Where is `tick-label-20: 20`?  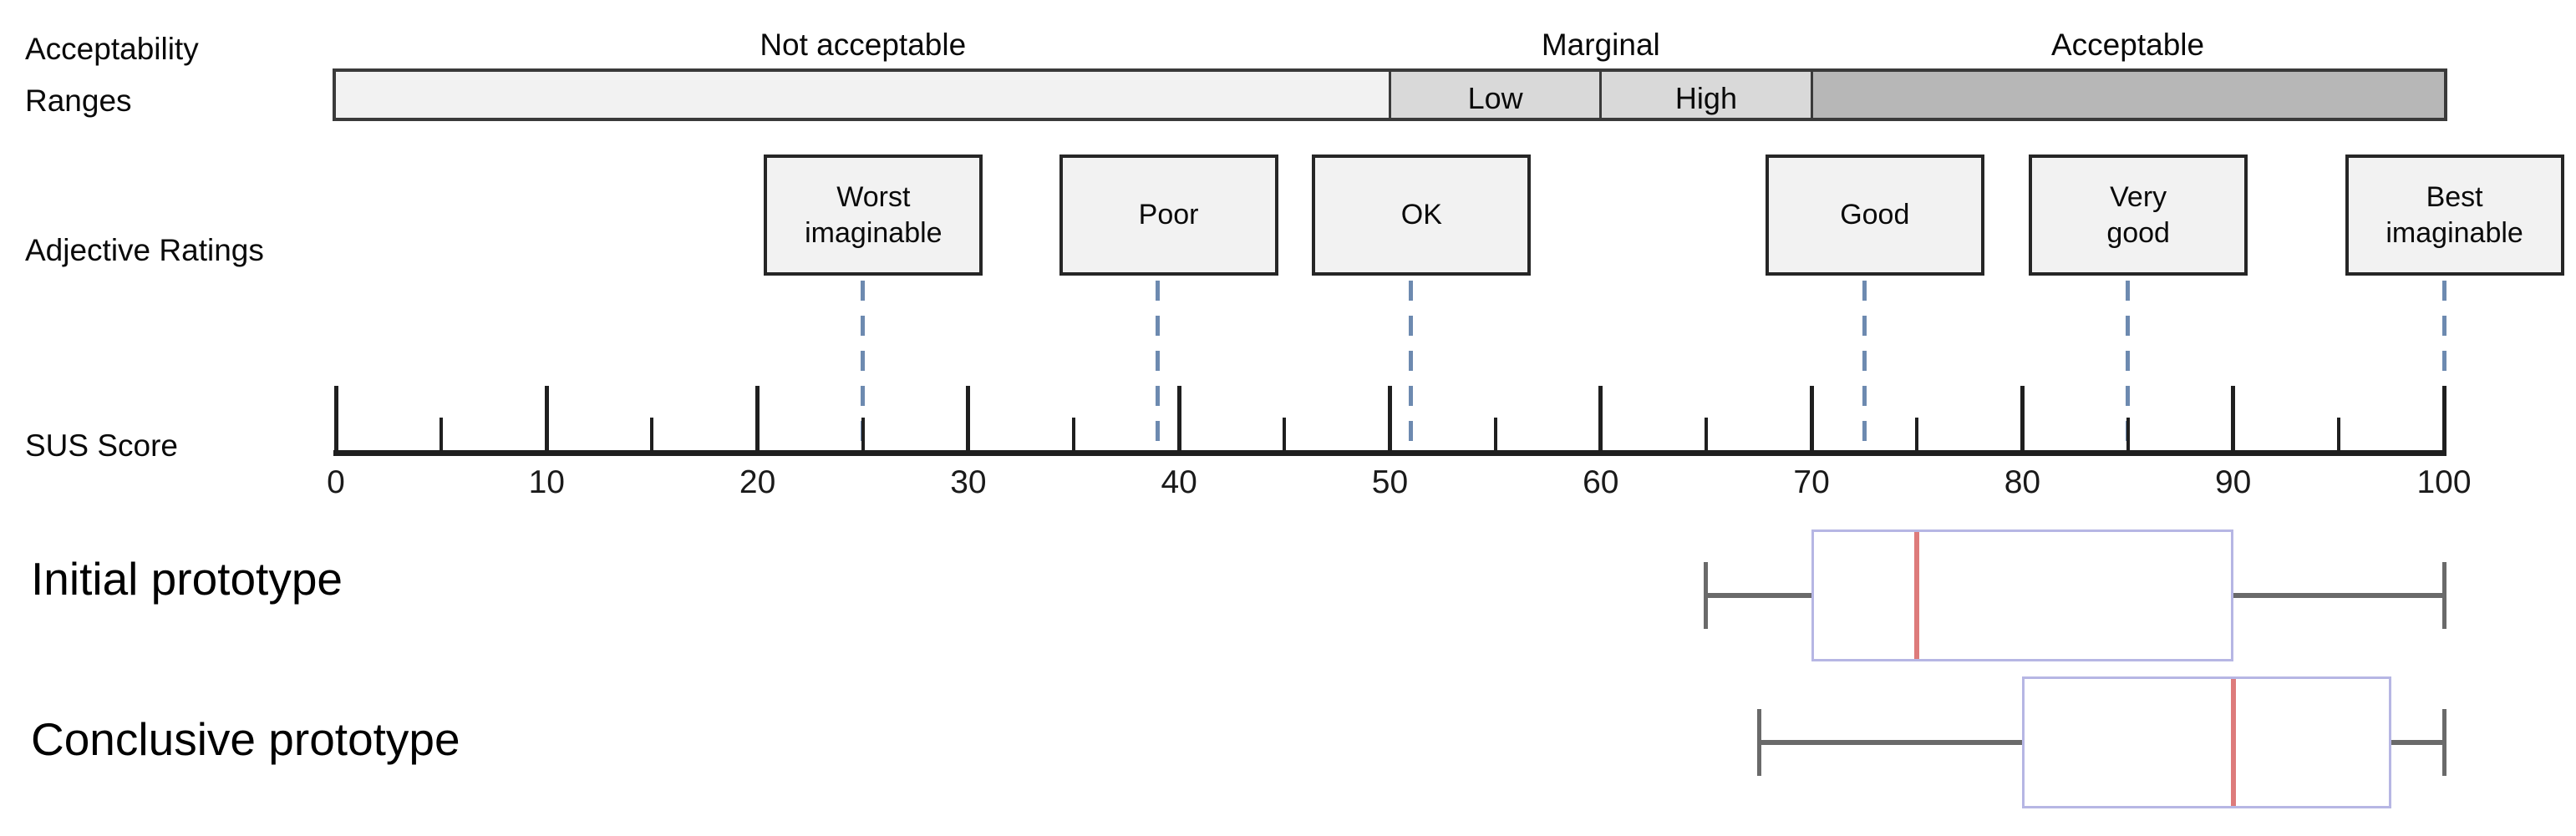
tick-label-20: 20 is located at coordinates (757, 482).